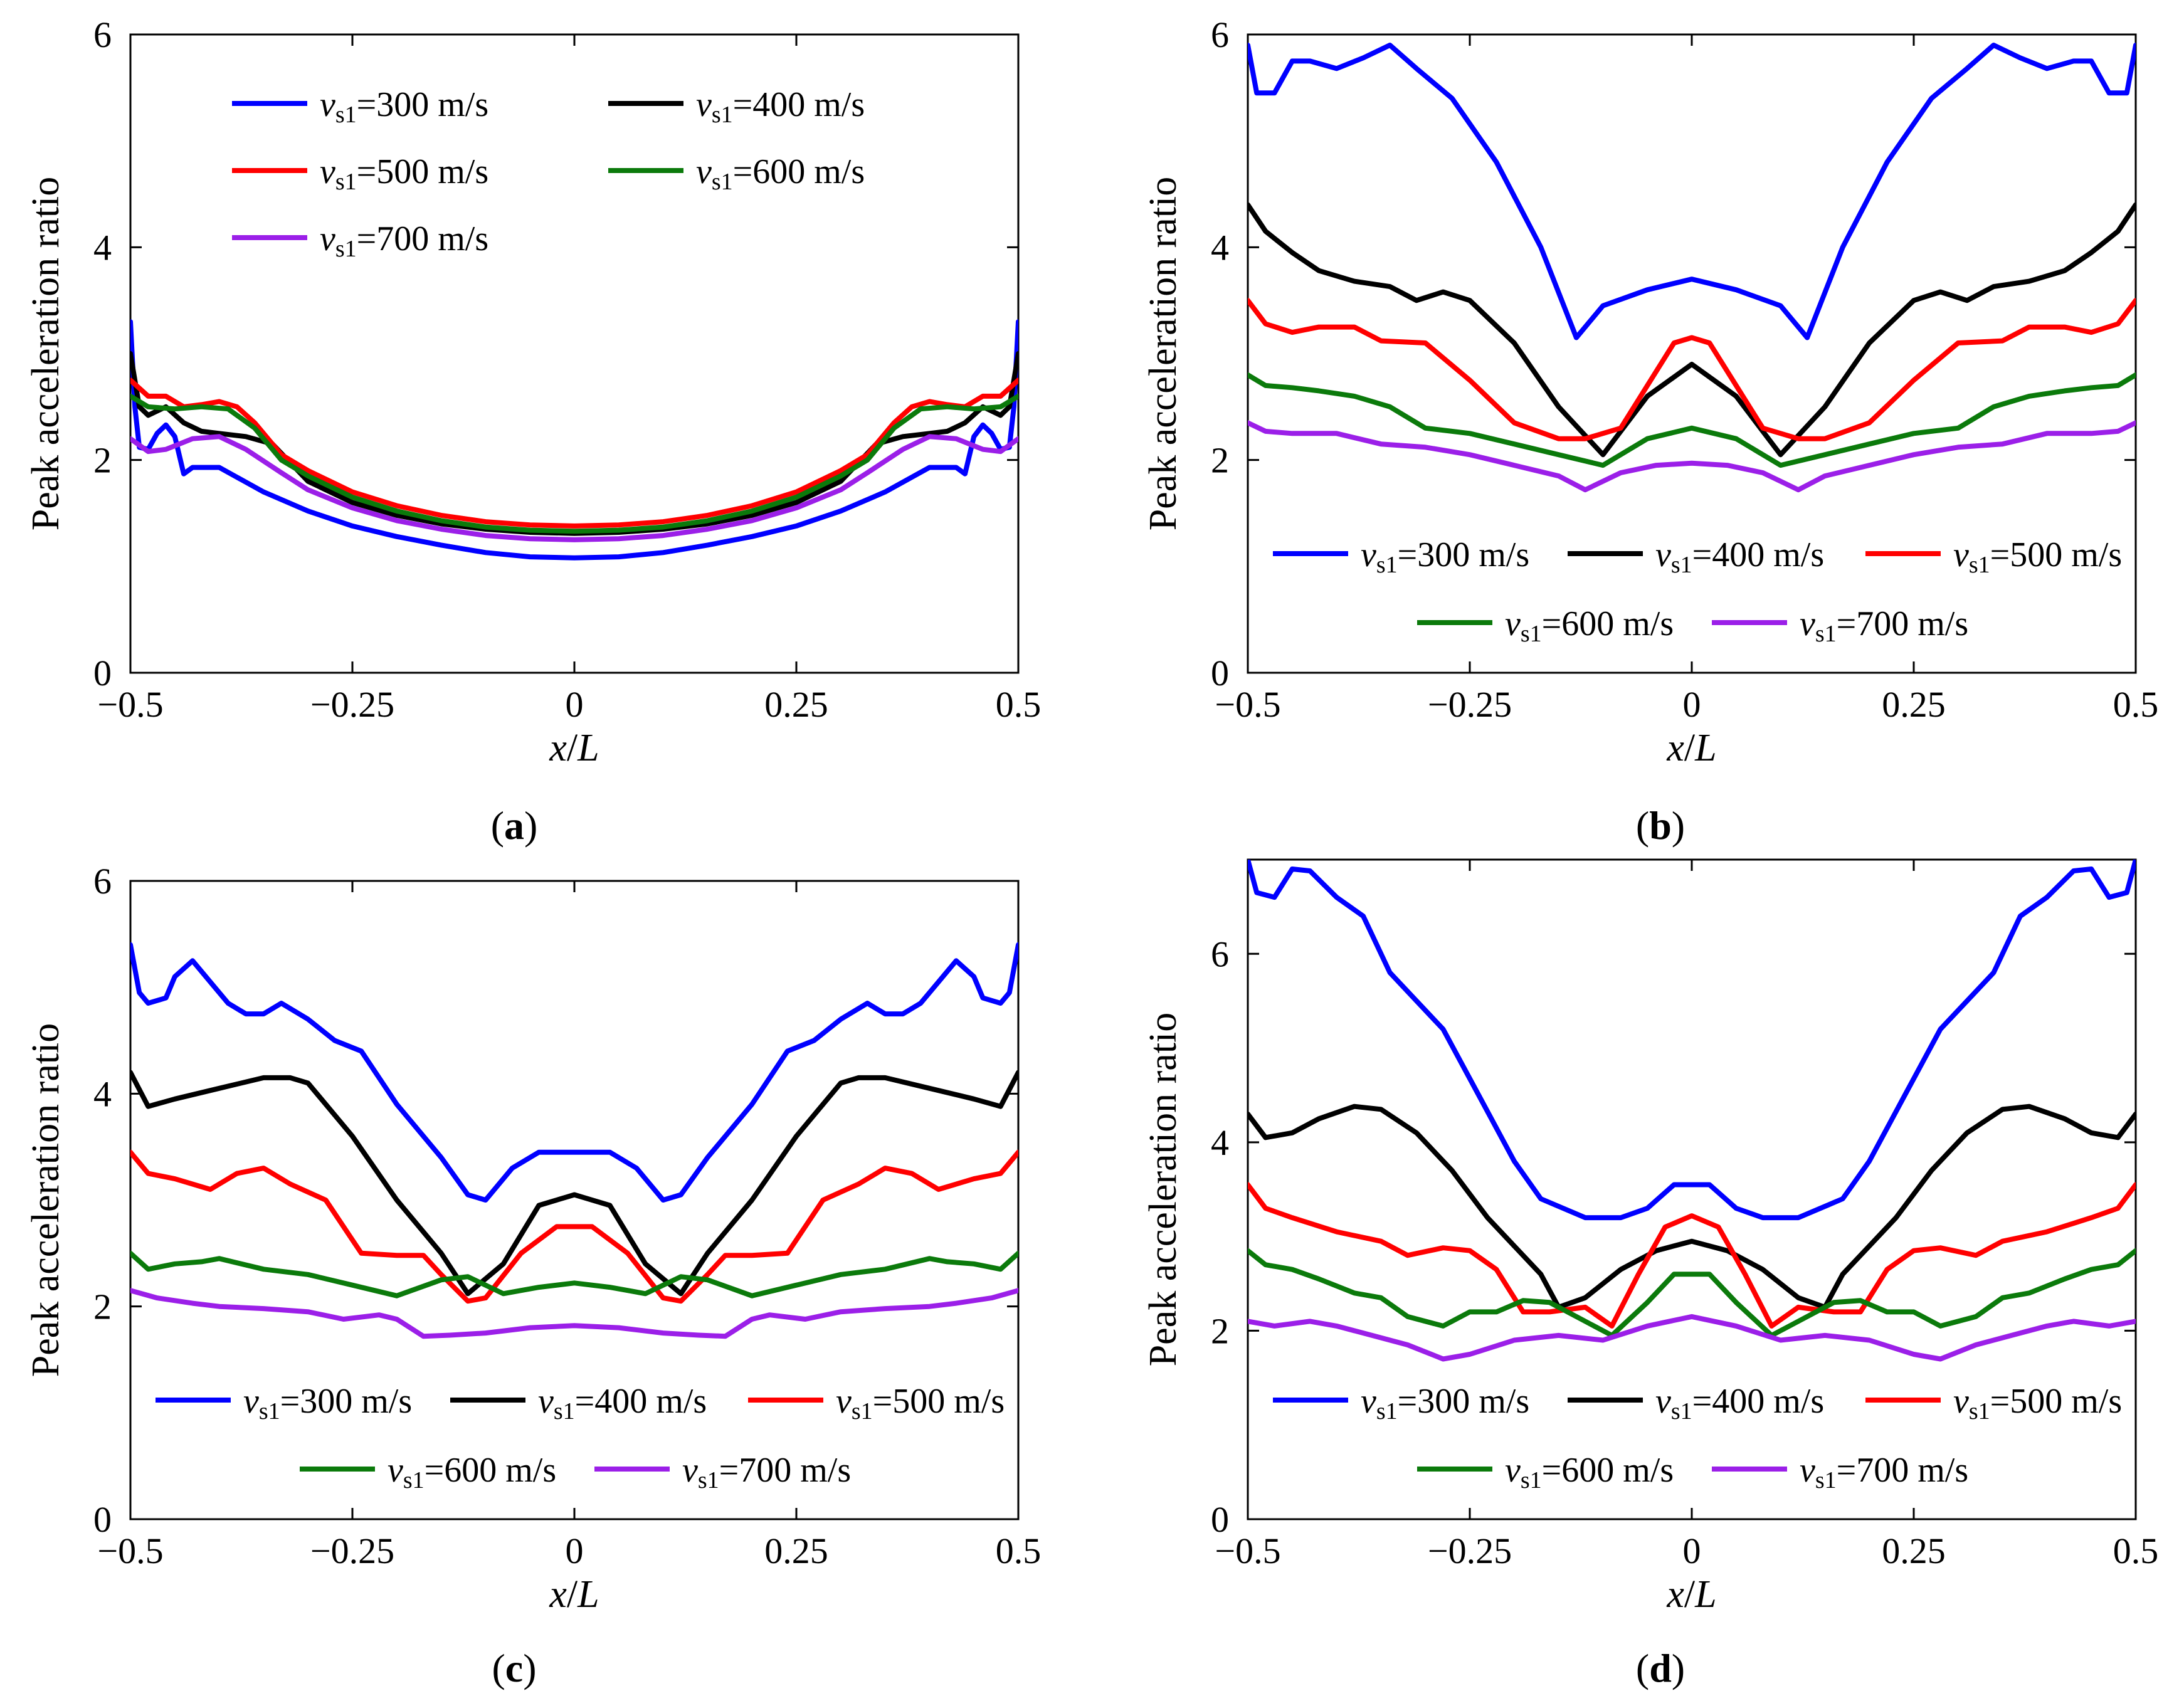 The width and height of the screenshot is (2184, 1696). I want to click on legend-value: 500 m/s, so click(949, 1401).